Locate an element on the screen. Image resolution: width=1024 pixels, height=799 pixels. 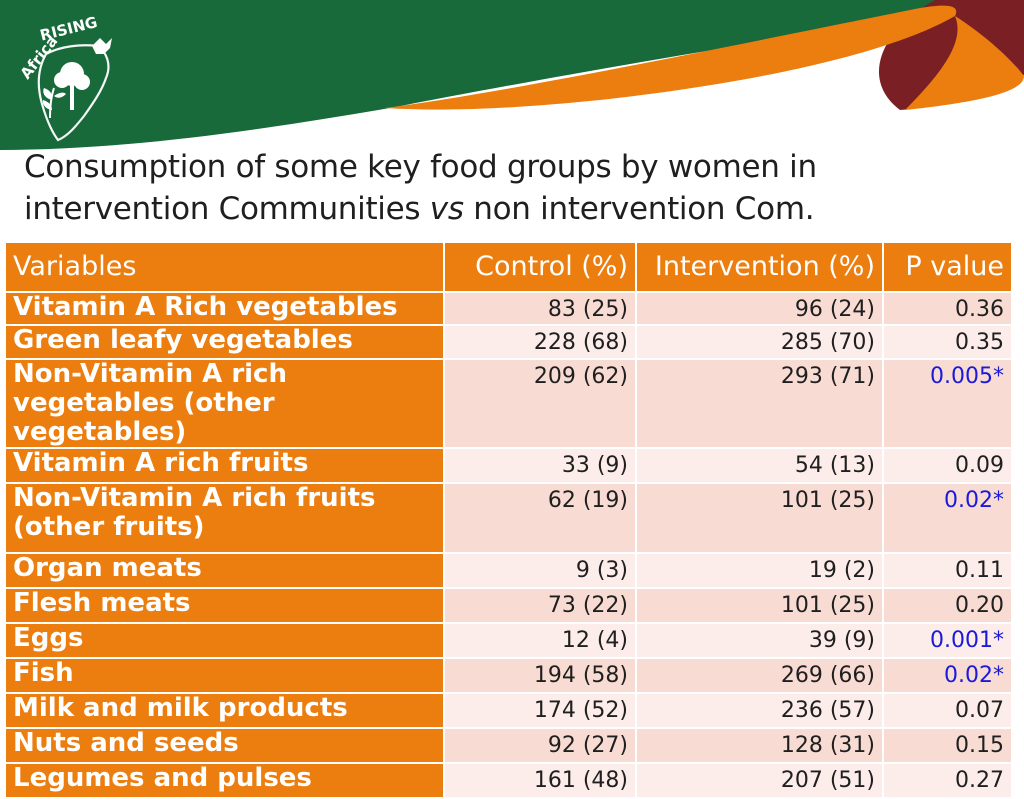
p-value-cell: 0.005* is located at coordinates (947, 403).